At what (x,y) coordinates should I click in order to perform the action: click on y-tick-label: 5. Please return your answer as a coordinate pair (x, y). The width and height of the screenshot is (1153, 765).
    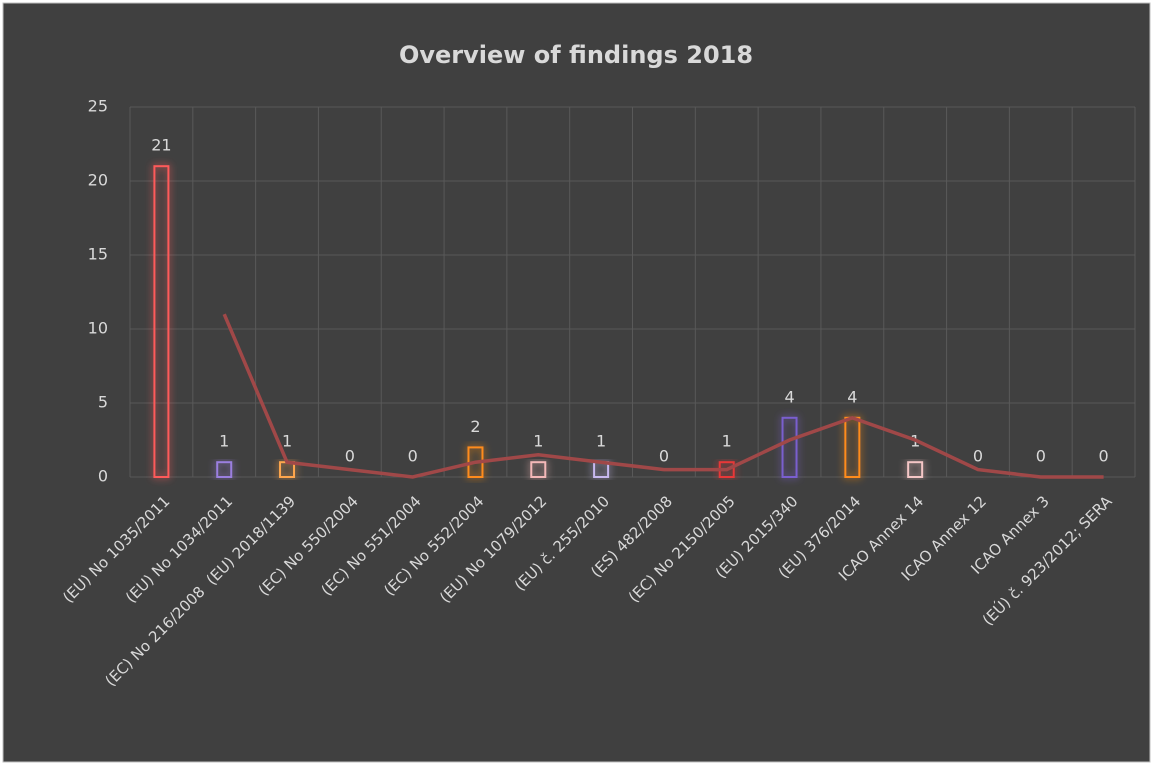
    Looking at the image, I should click on (103, 402).